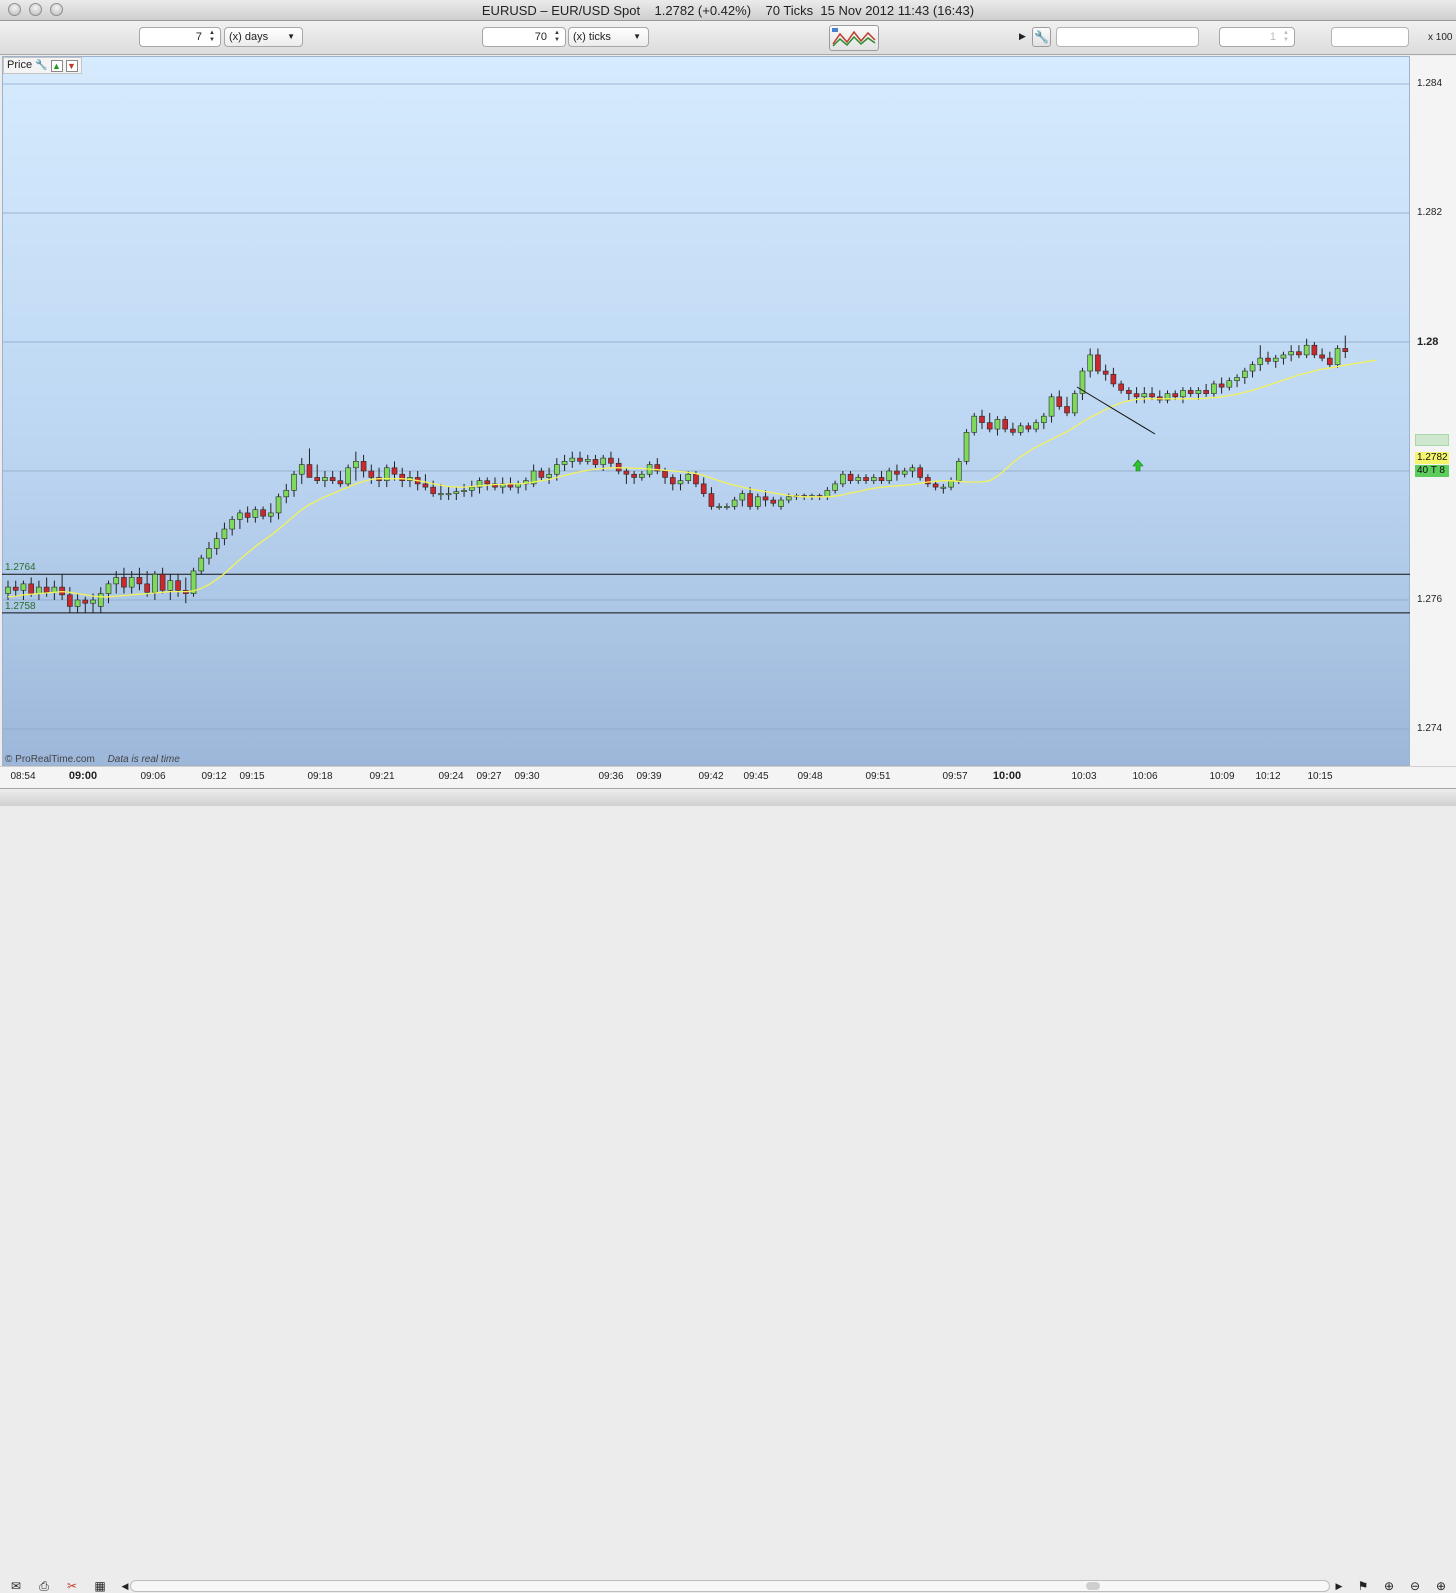 This screenshot has width=1456, height=1593. I want to click on x-tick-label: 10:15, so click(1320, 776).